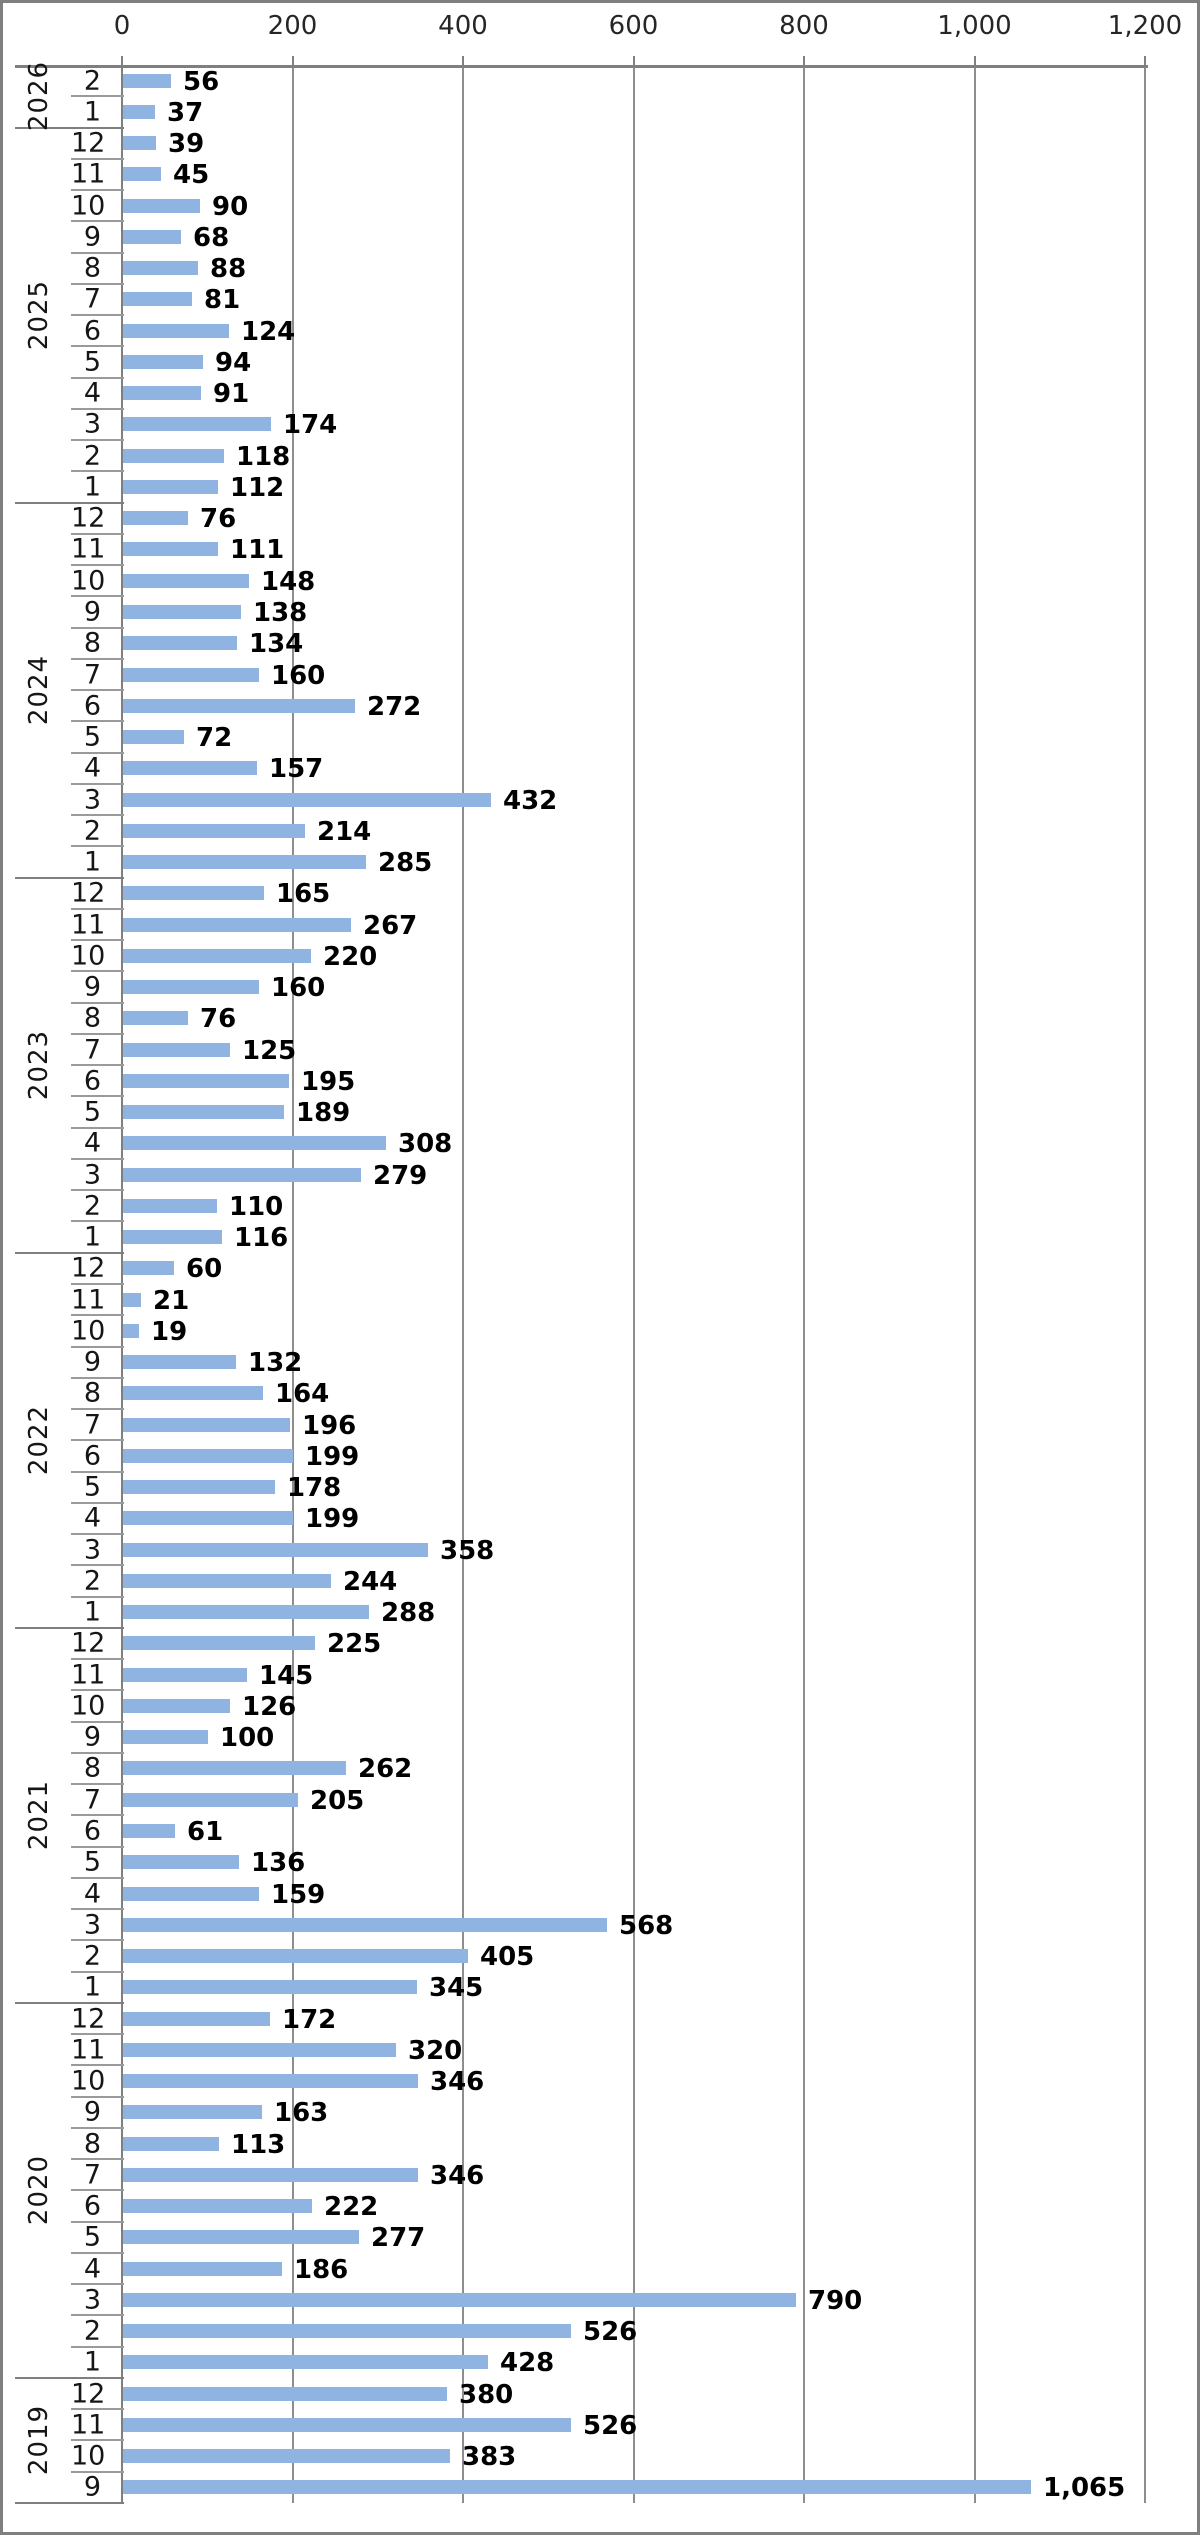 The height and width of the screenshot is (2535, 1200). Describe the element at coordinates (1145, 26) in the screenshot. I see `x-axis-tick-label: 1,200` at that location.